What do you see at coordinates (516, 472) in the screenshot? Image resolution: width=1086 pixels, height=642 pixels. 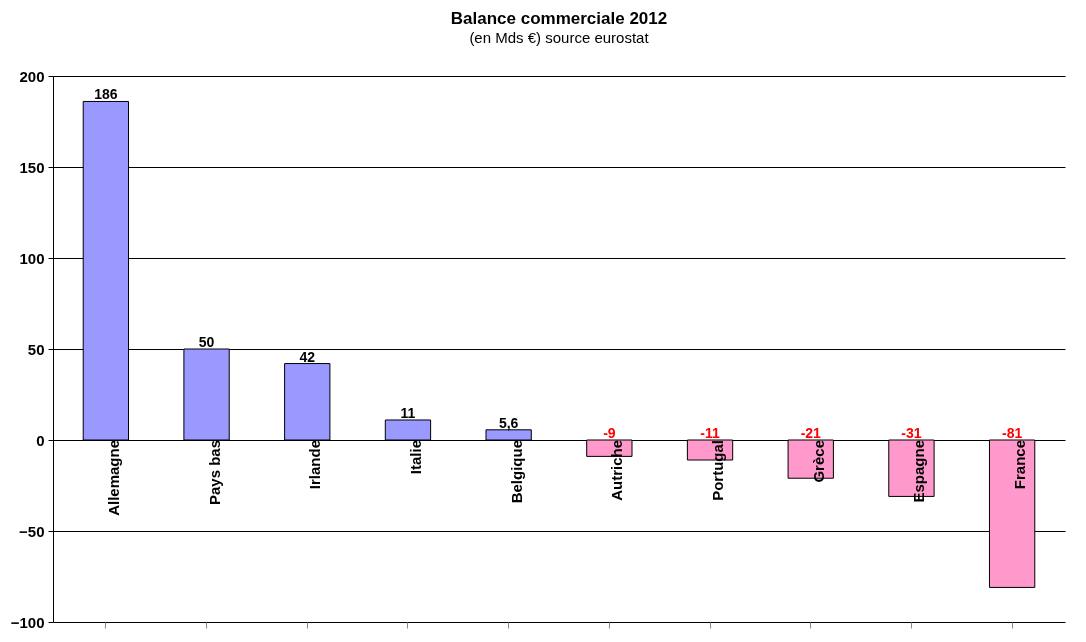 I see `x-tick-label: Belgique` at bounding box center [516, 472].